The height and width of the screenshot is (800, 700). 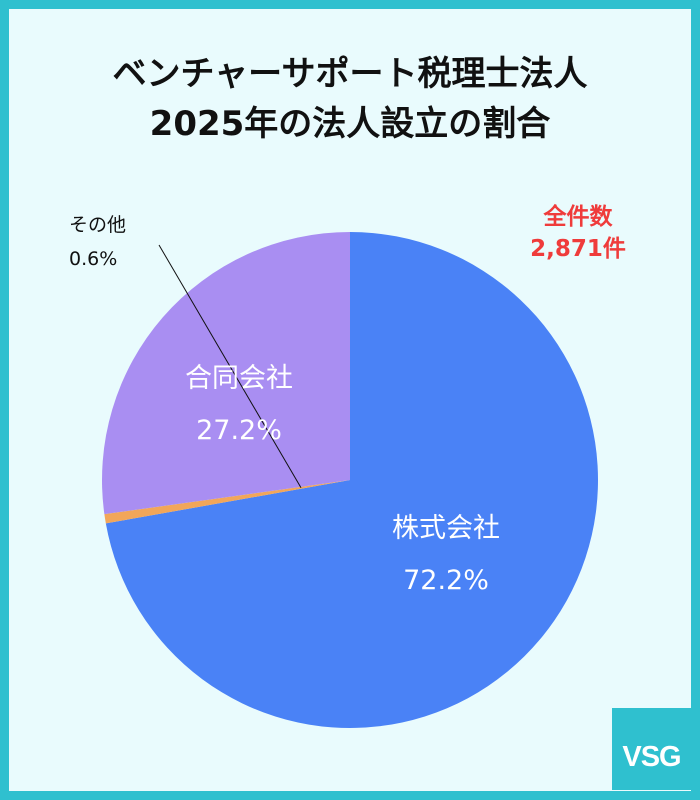 I want to click on chart-title: ベンチャーサポート税理士法人 2025年の法人設立の割合, so click(x=350, y=99).